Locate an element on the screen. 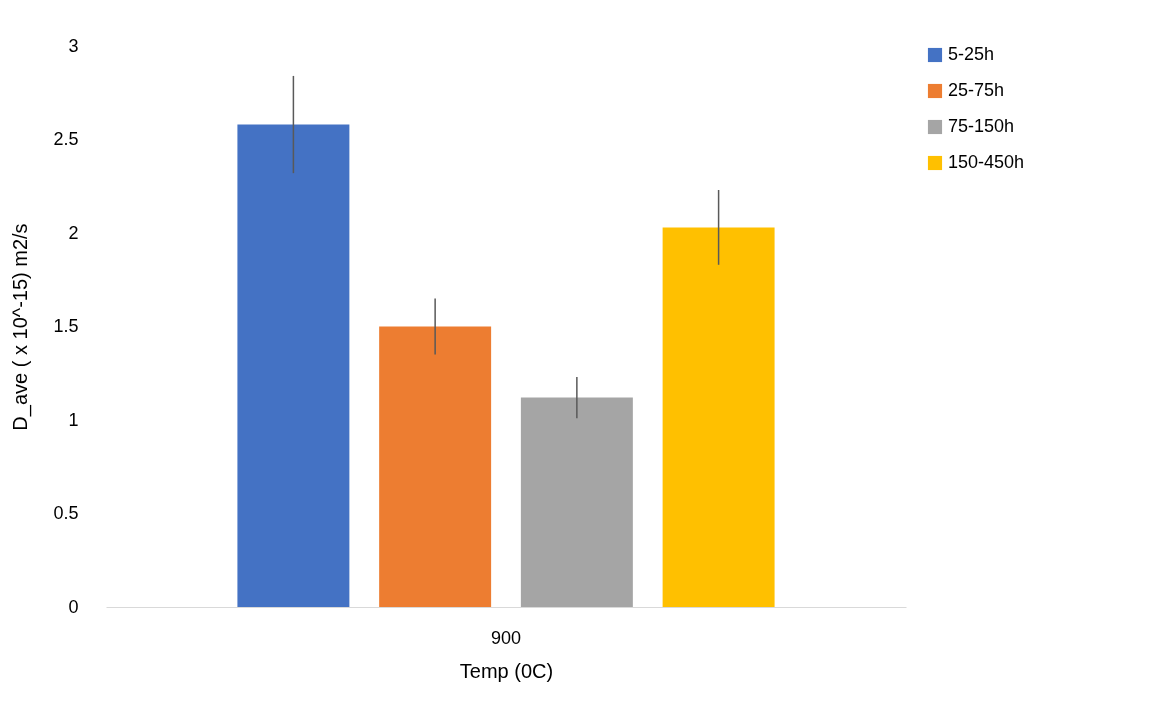  x-axis-title: Temp (0C) is located at coordinates (506, 670).